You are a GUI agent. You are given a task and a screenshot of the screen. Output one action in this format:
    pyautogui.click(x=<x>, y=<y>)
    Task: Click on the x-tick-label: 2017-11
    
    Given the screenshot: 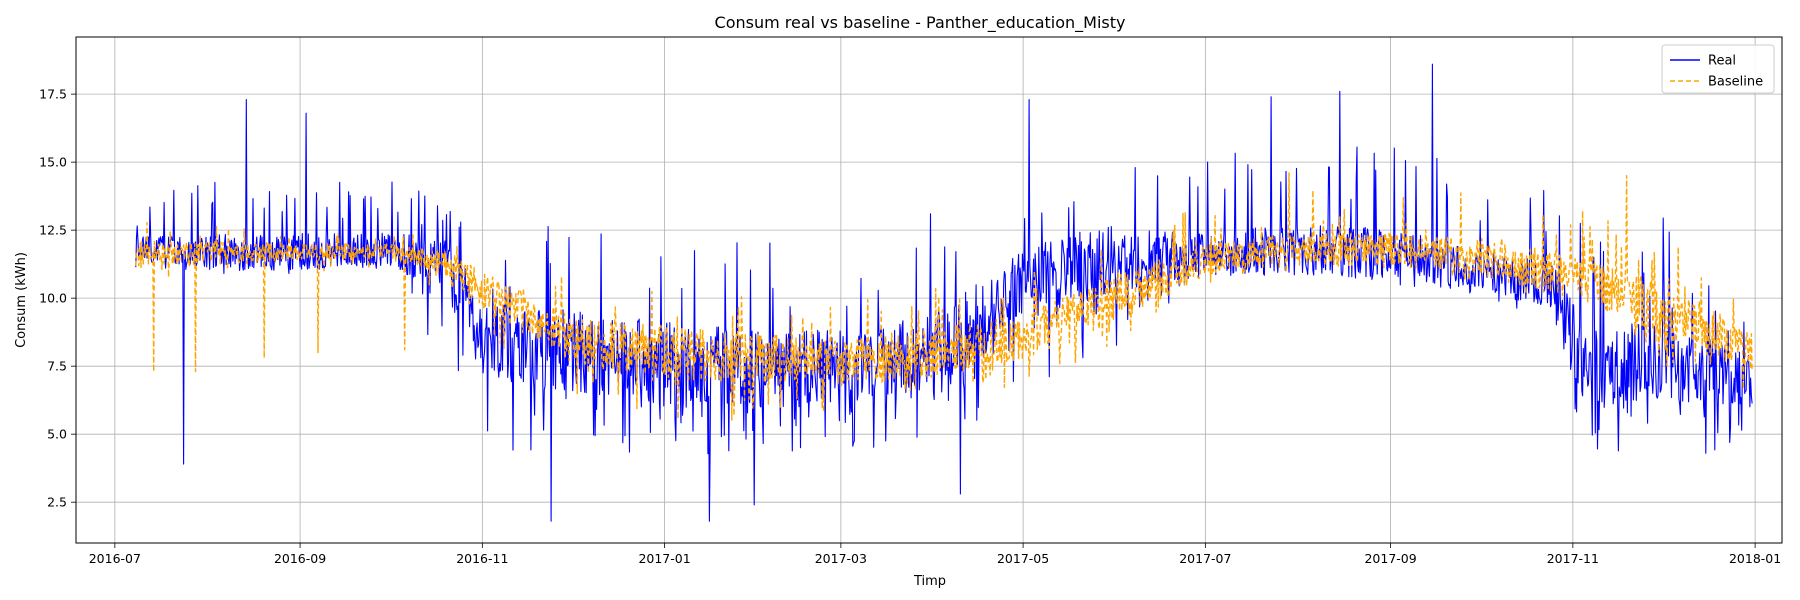 What is the action you would take?
    pyautogui.click(x=1573, y=558)
    